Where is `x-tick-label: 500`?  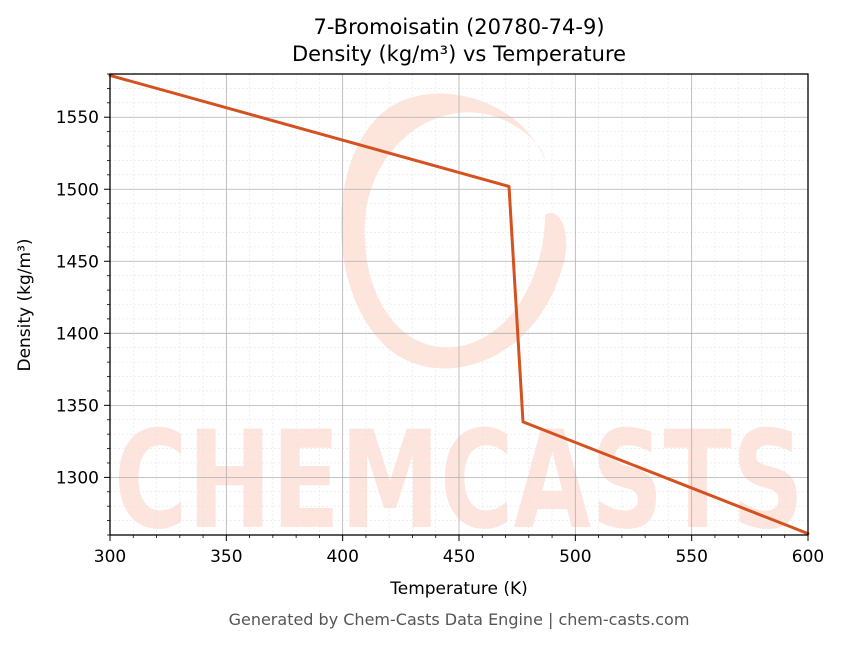 x-tick-label: 500 is located at coordinates (575, 557).